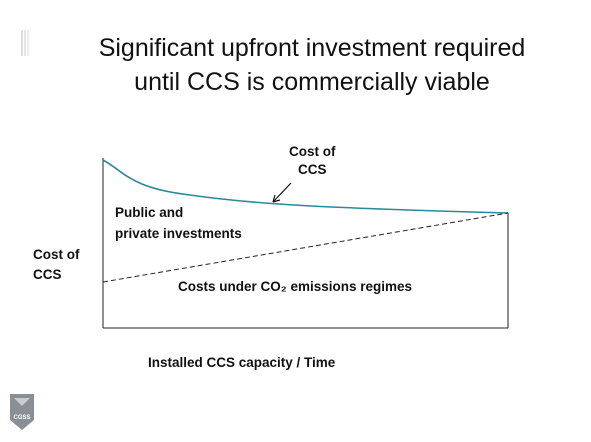  What do you see at coordinates (305, 186) in the screenshot?
I see `cost-curve` at bounding box center [305, 186].